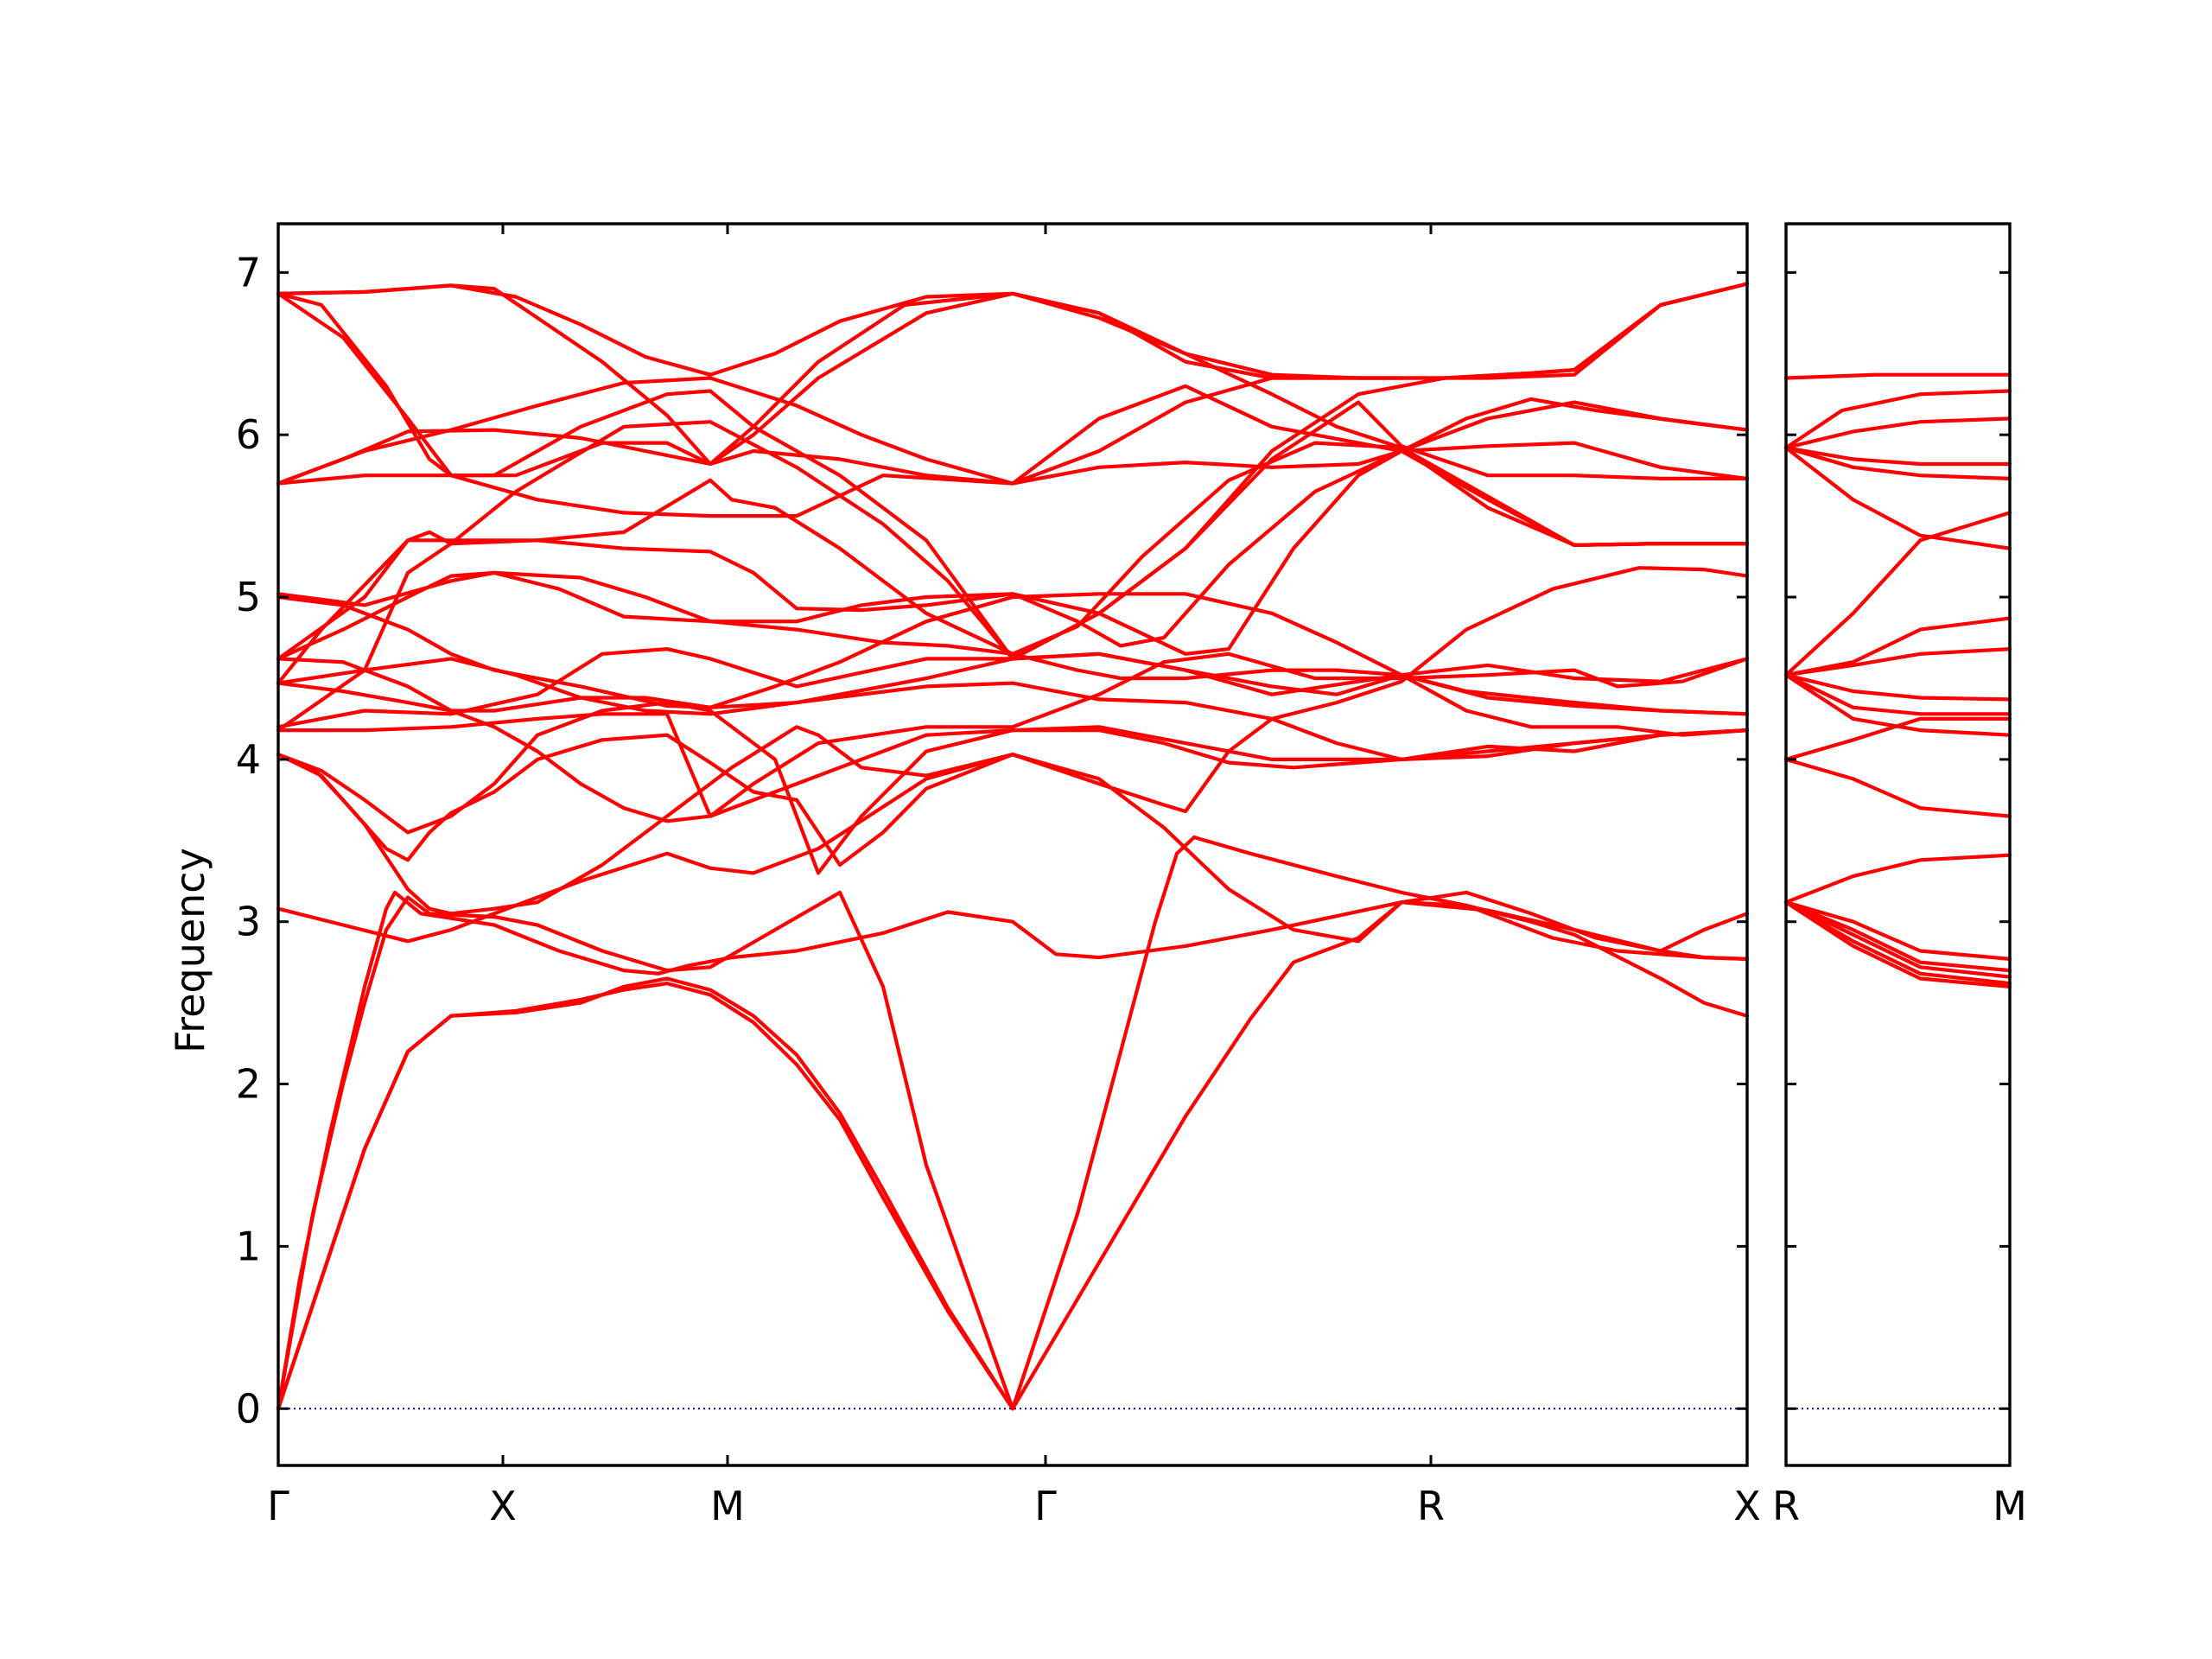 This screenshot has height=1659, width=2212. What do you see at coordinates (248, 1408) in the screenshot?
I see `y-tick-label: 0` at bounding box center [248, 1408].